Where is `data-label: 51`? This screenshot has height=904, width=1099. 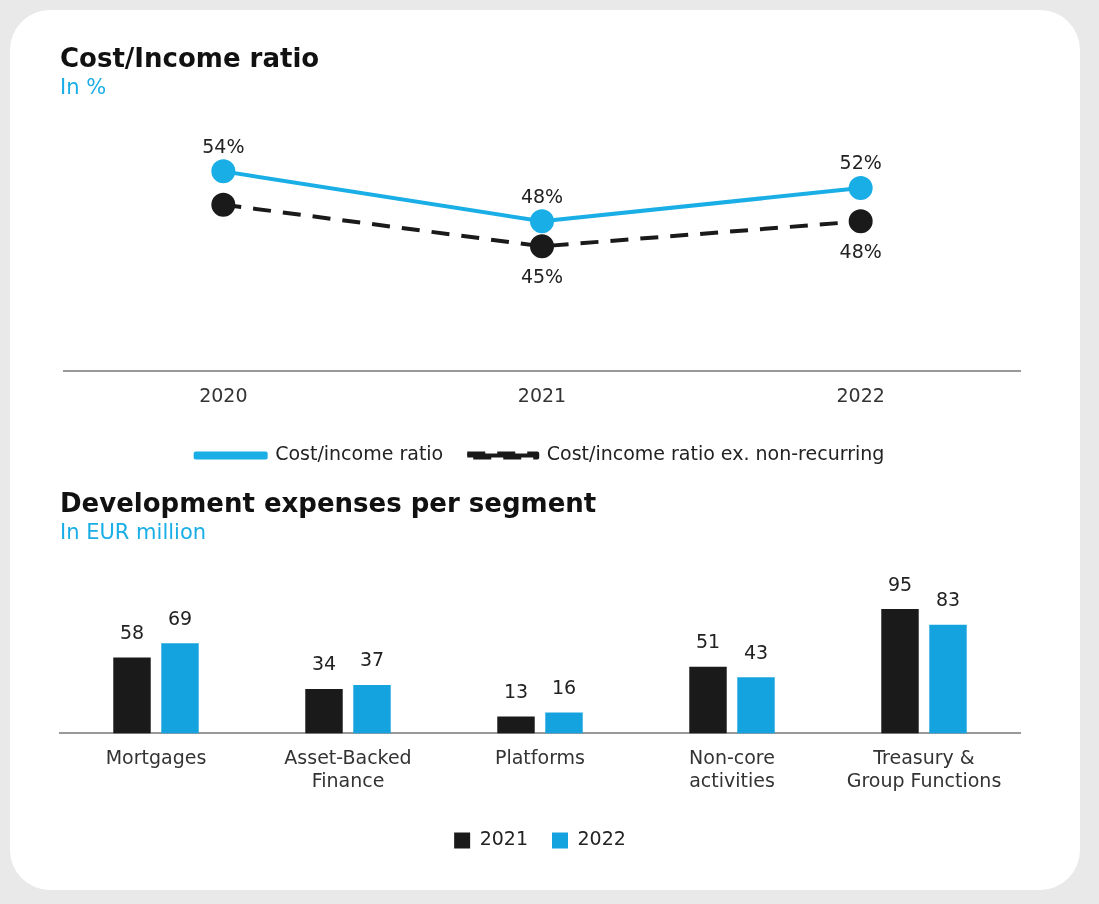 data-label: 51 is located at coordinates (708, 641).